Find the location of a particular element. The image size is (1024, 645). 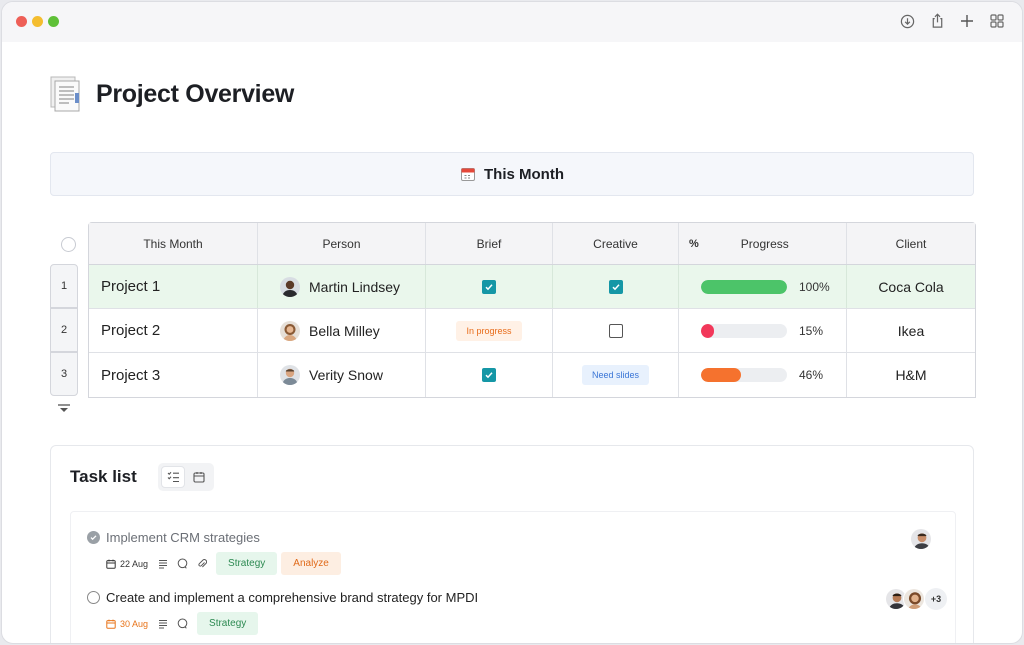

row-number: 2 is located at coordinates (64, 330).